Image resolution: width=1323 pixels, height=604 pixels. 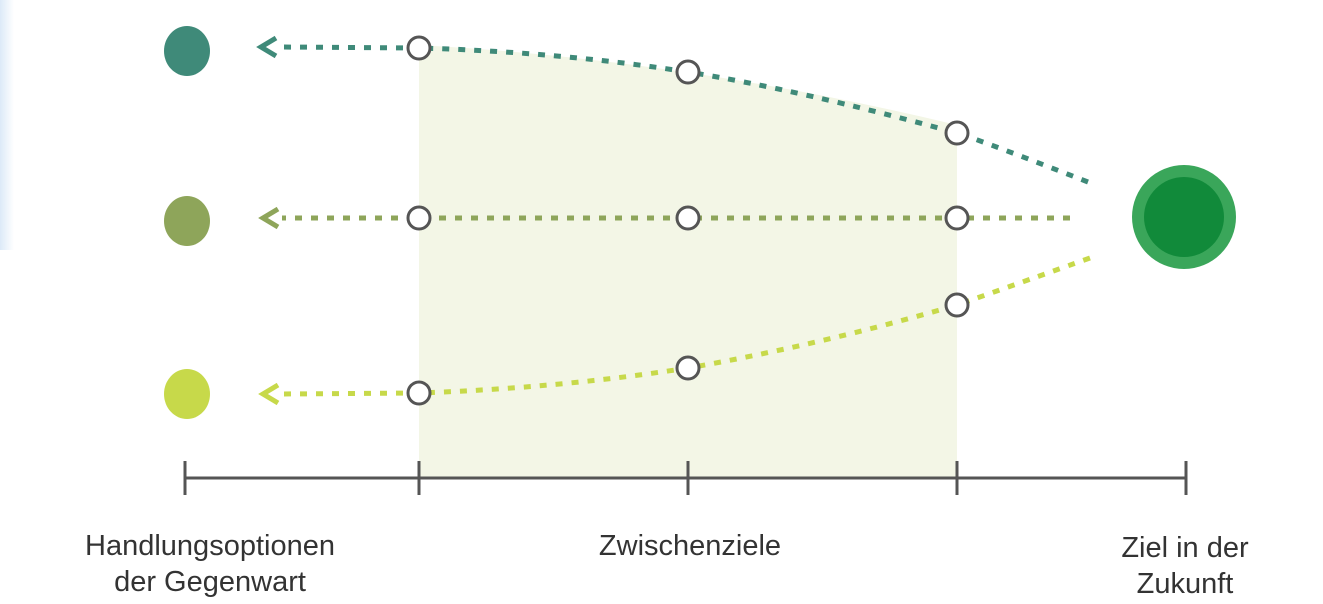 I want to click on path-bottom-arrowhead, so click(x=269, y=394).